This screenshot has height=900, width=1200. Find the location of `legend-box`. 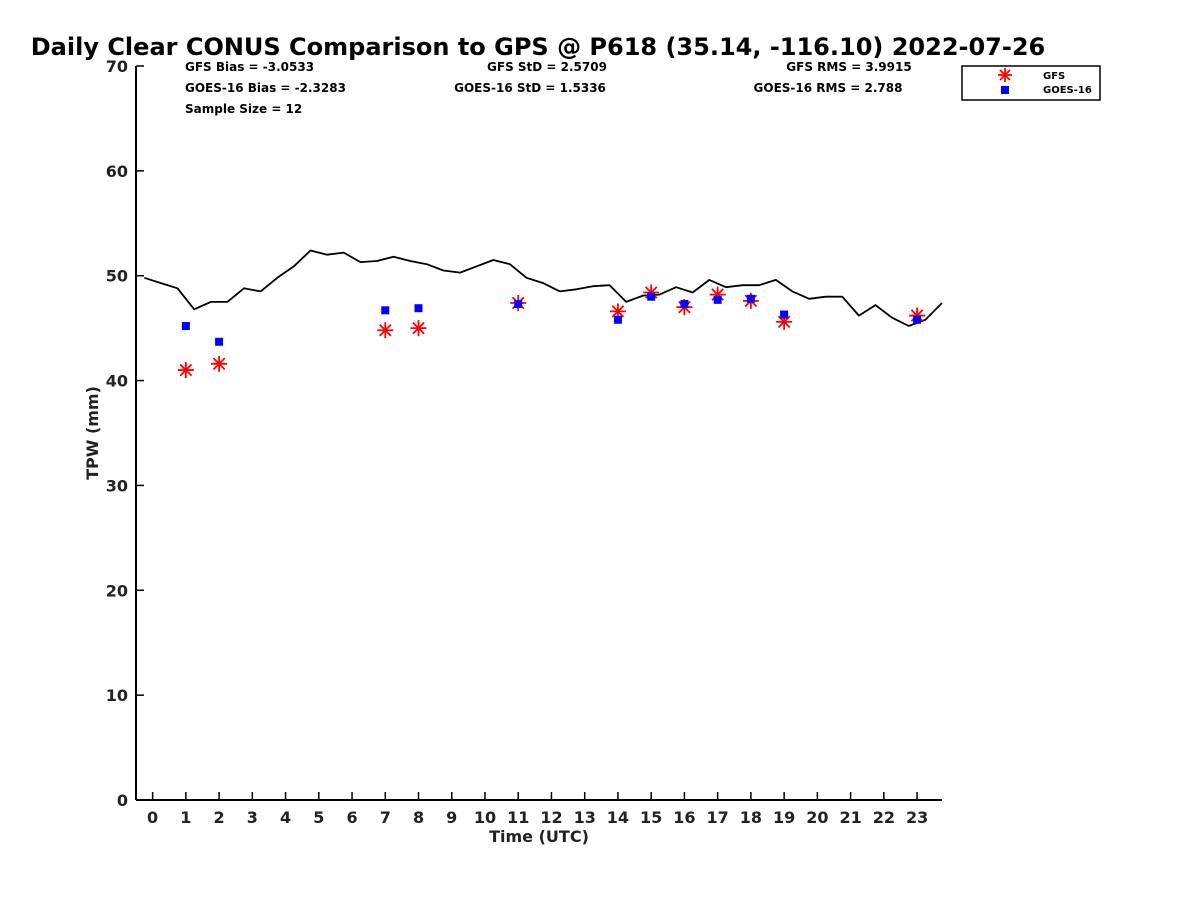

legend-box is located at coordinates (1031, 83).